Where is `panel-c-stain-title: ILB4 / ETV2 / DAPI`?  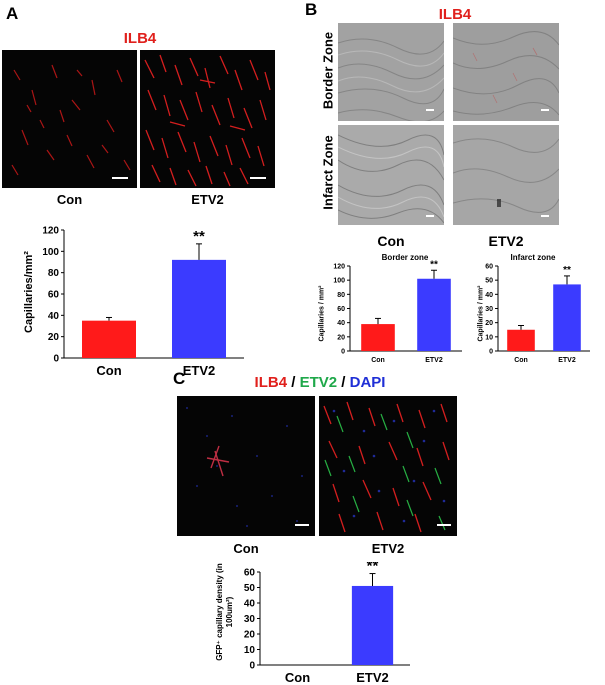 panel-c-stain-title: ILB4 / ETV2 / DAPI is located at coordinates (320, 382).